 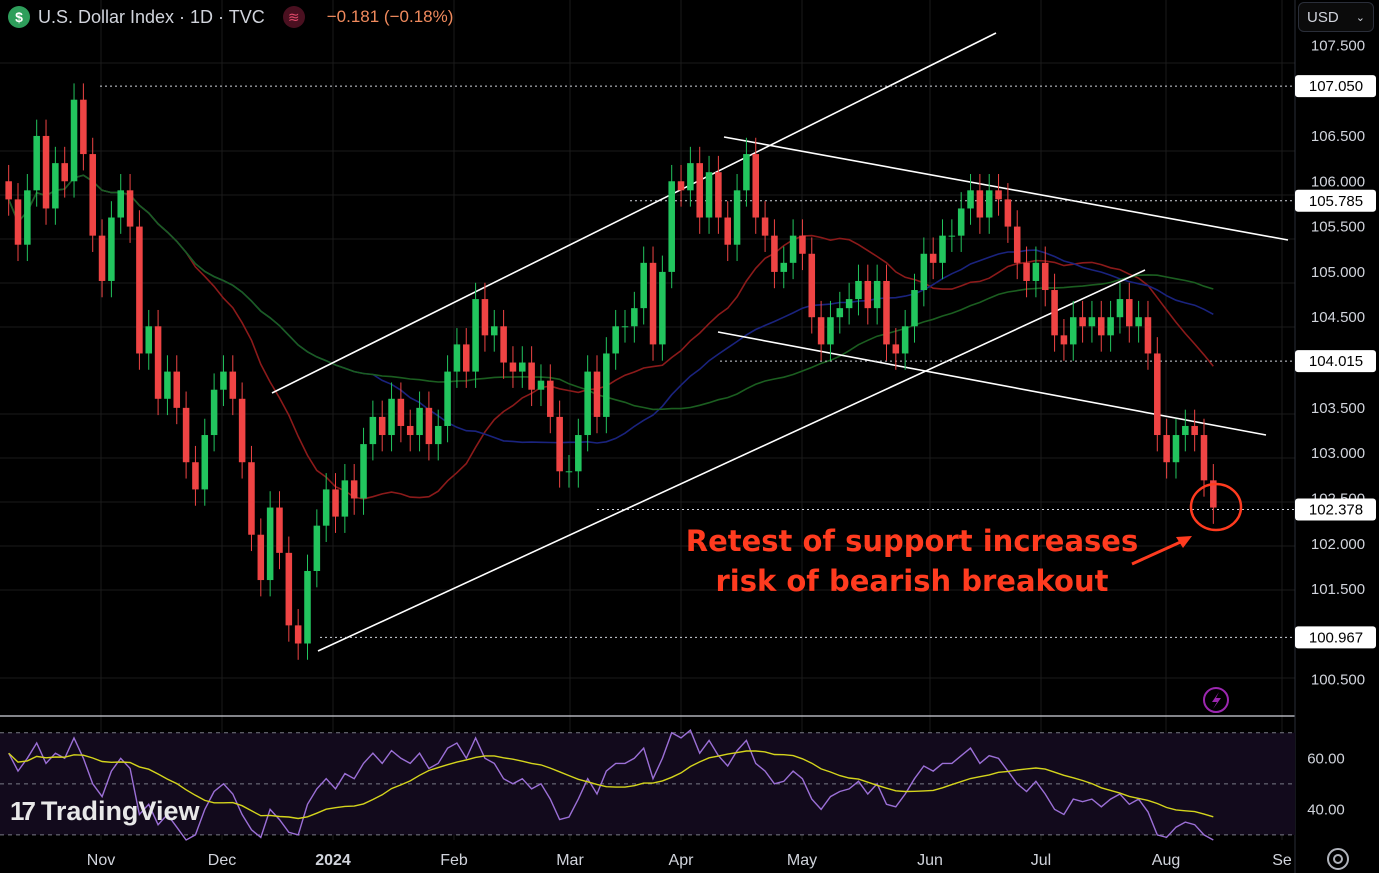 I want to click on price-tick-label: 106.500, so click(x=1338, y=136).